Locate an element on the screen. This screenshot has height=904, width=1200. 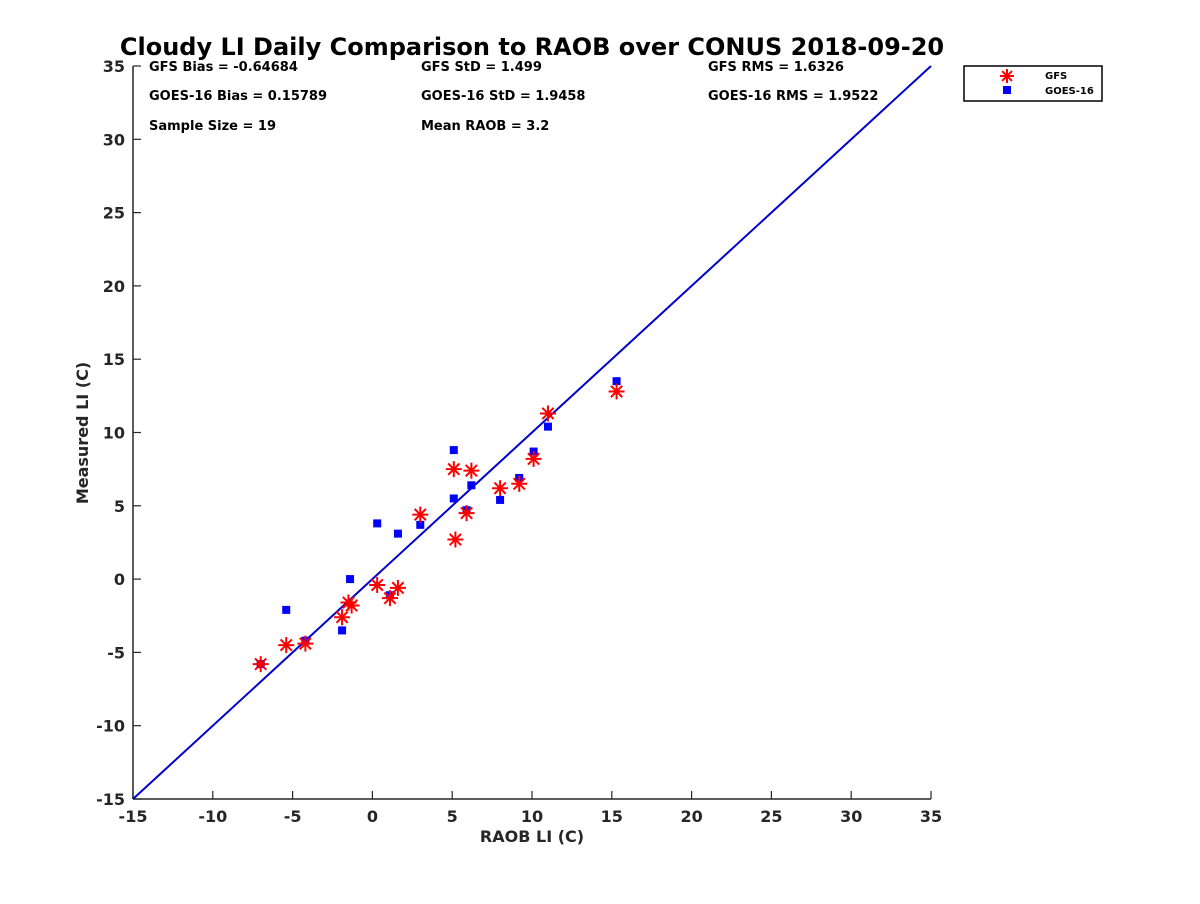
legend-gfs-asterisk-icon is located at coordinates (1007, 76).